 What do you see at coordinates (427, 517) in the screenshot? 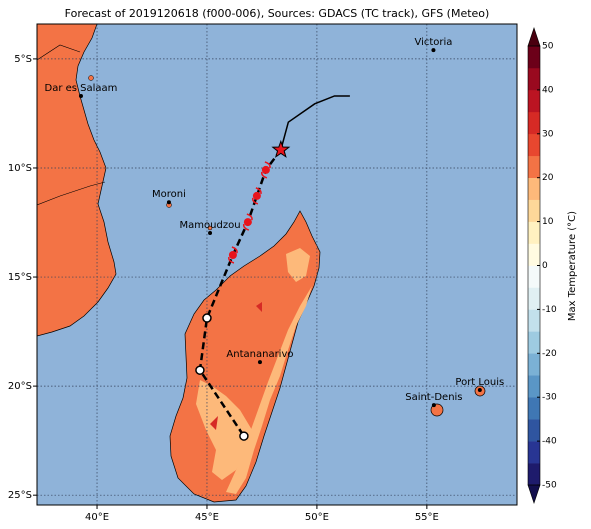
I see `lon-tick-label: 55°E` at bounding box center [427, 517].